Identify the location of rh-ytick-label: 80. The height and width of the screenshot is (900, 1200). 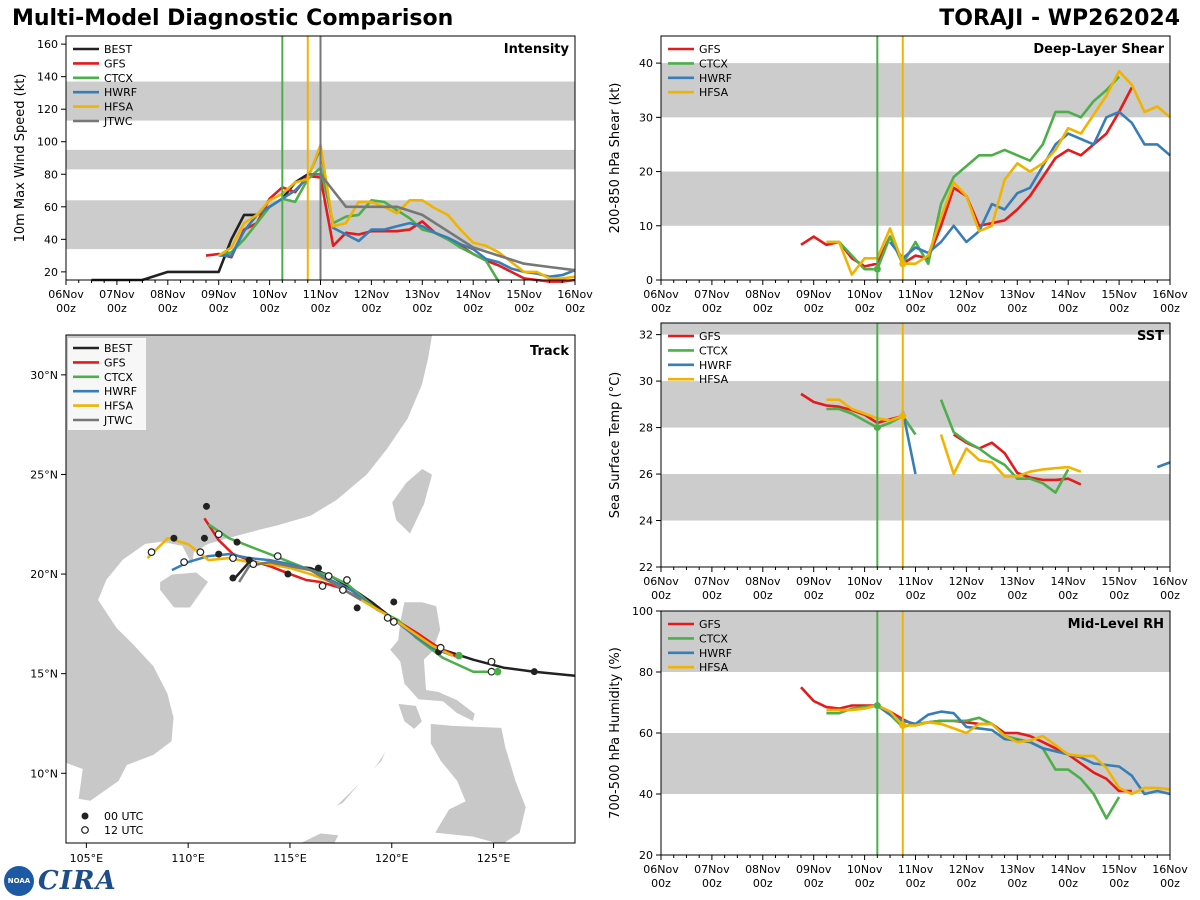
(646, 672).